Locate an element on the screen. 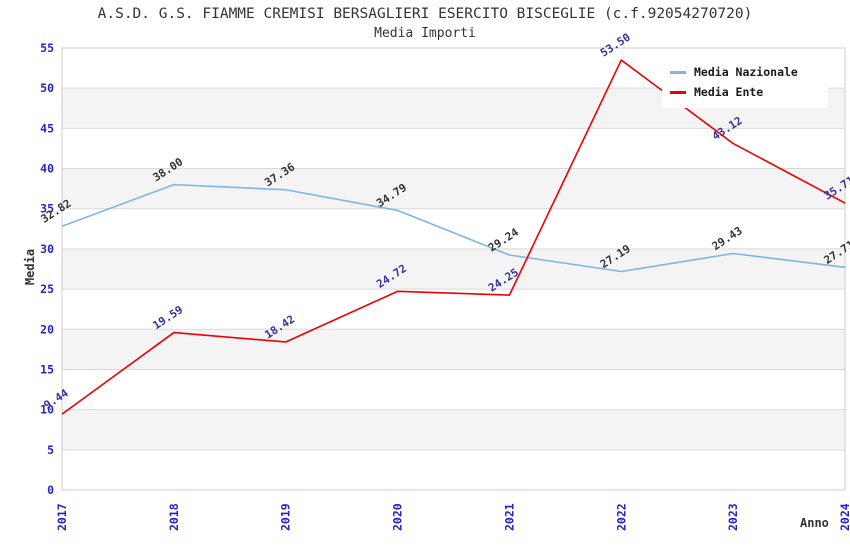 The image size is (850, 550). legend: Media Nazionale Media Ente is located at coordinates (745, 82).